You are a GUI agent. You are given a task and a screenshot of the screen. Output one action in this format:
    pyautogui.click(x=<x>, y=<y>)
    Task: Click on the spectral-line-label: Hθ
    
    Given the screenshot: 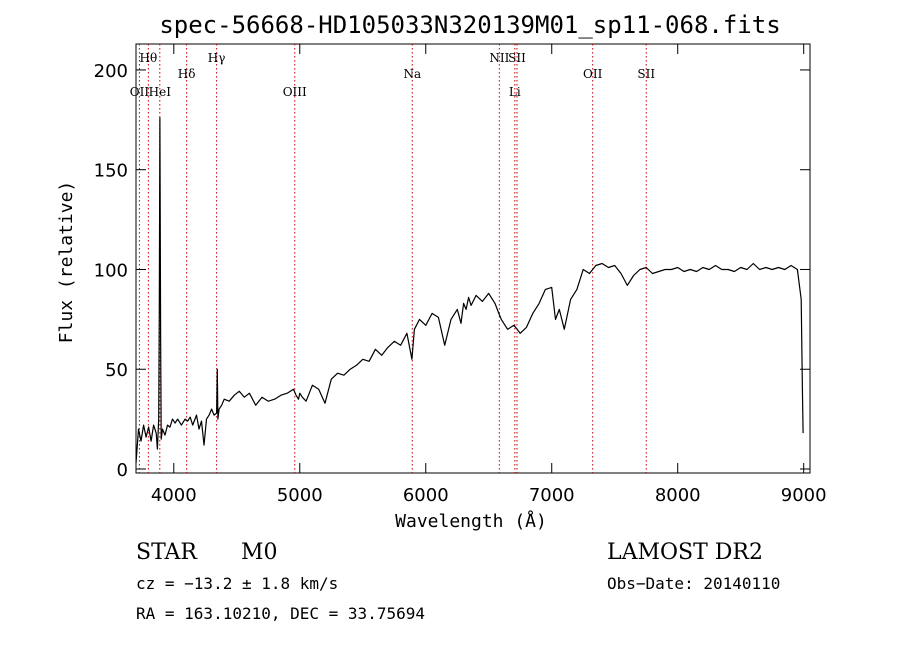 What is the action you would take?
    pyautogui.click(x=148, y=58)
    